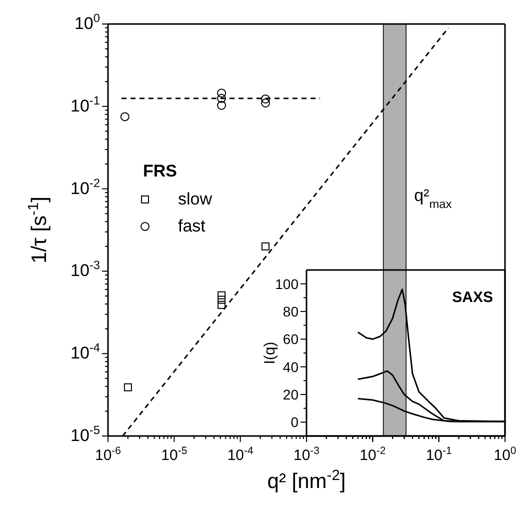 The width and height of the screenshot is (523, 506). What do you see at coordinates (505, 454) in the screenshot?
I see `x-tick-label: 10$^{0}$` at bounding box center [505, 454].